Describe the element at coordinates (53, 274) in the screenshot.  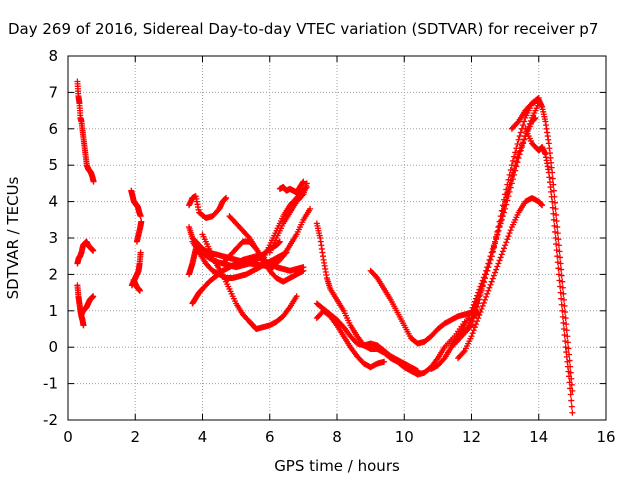
I see `y-tick-label: 2` at that location.